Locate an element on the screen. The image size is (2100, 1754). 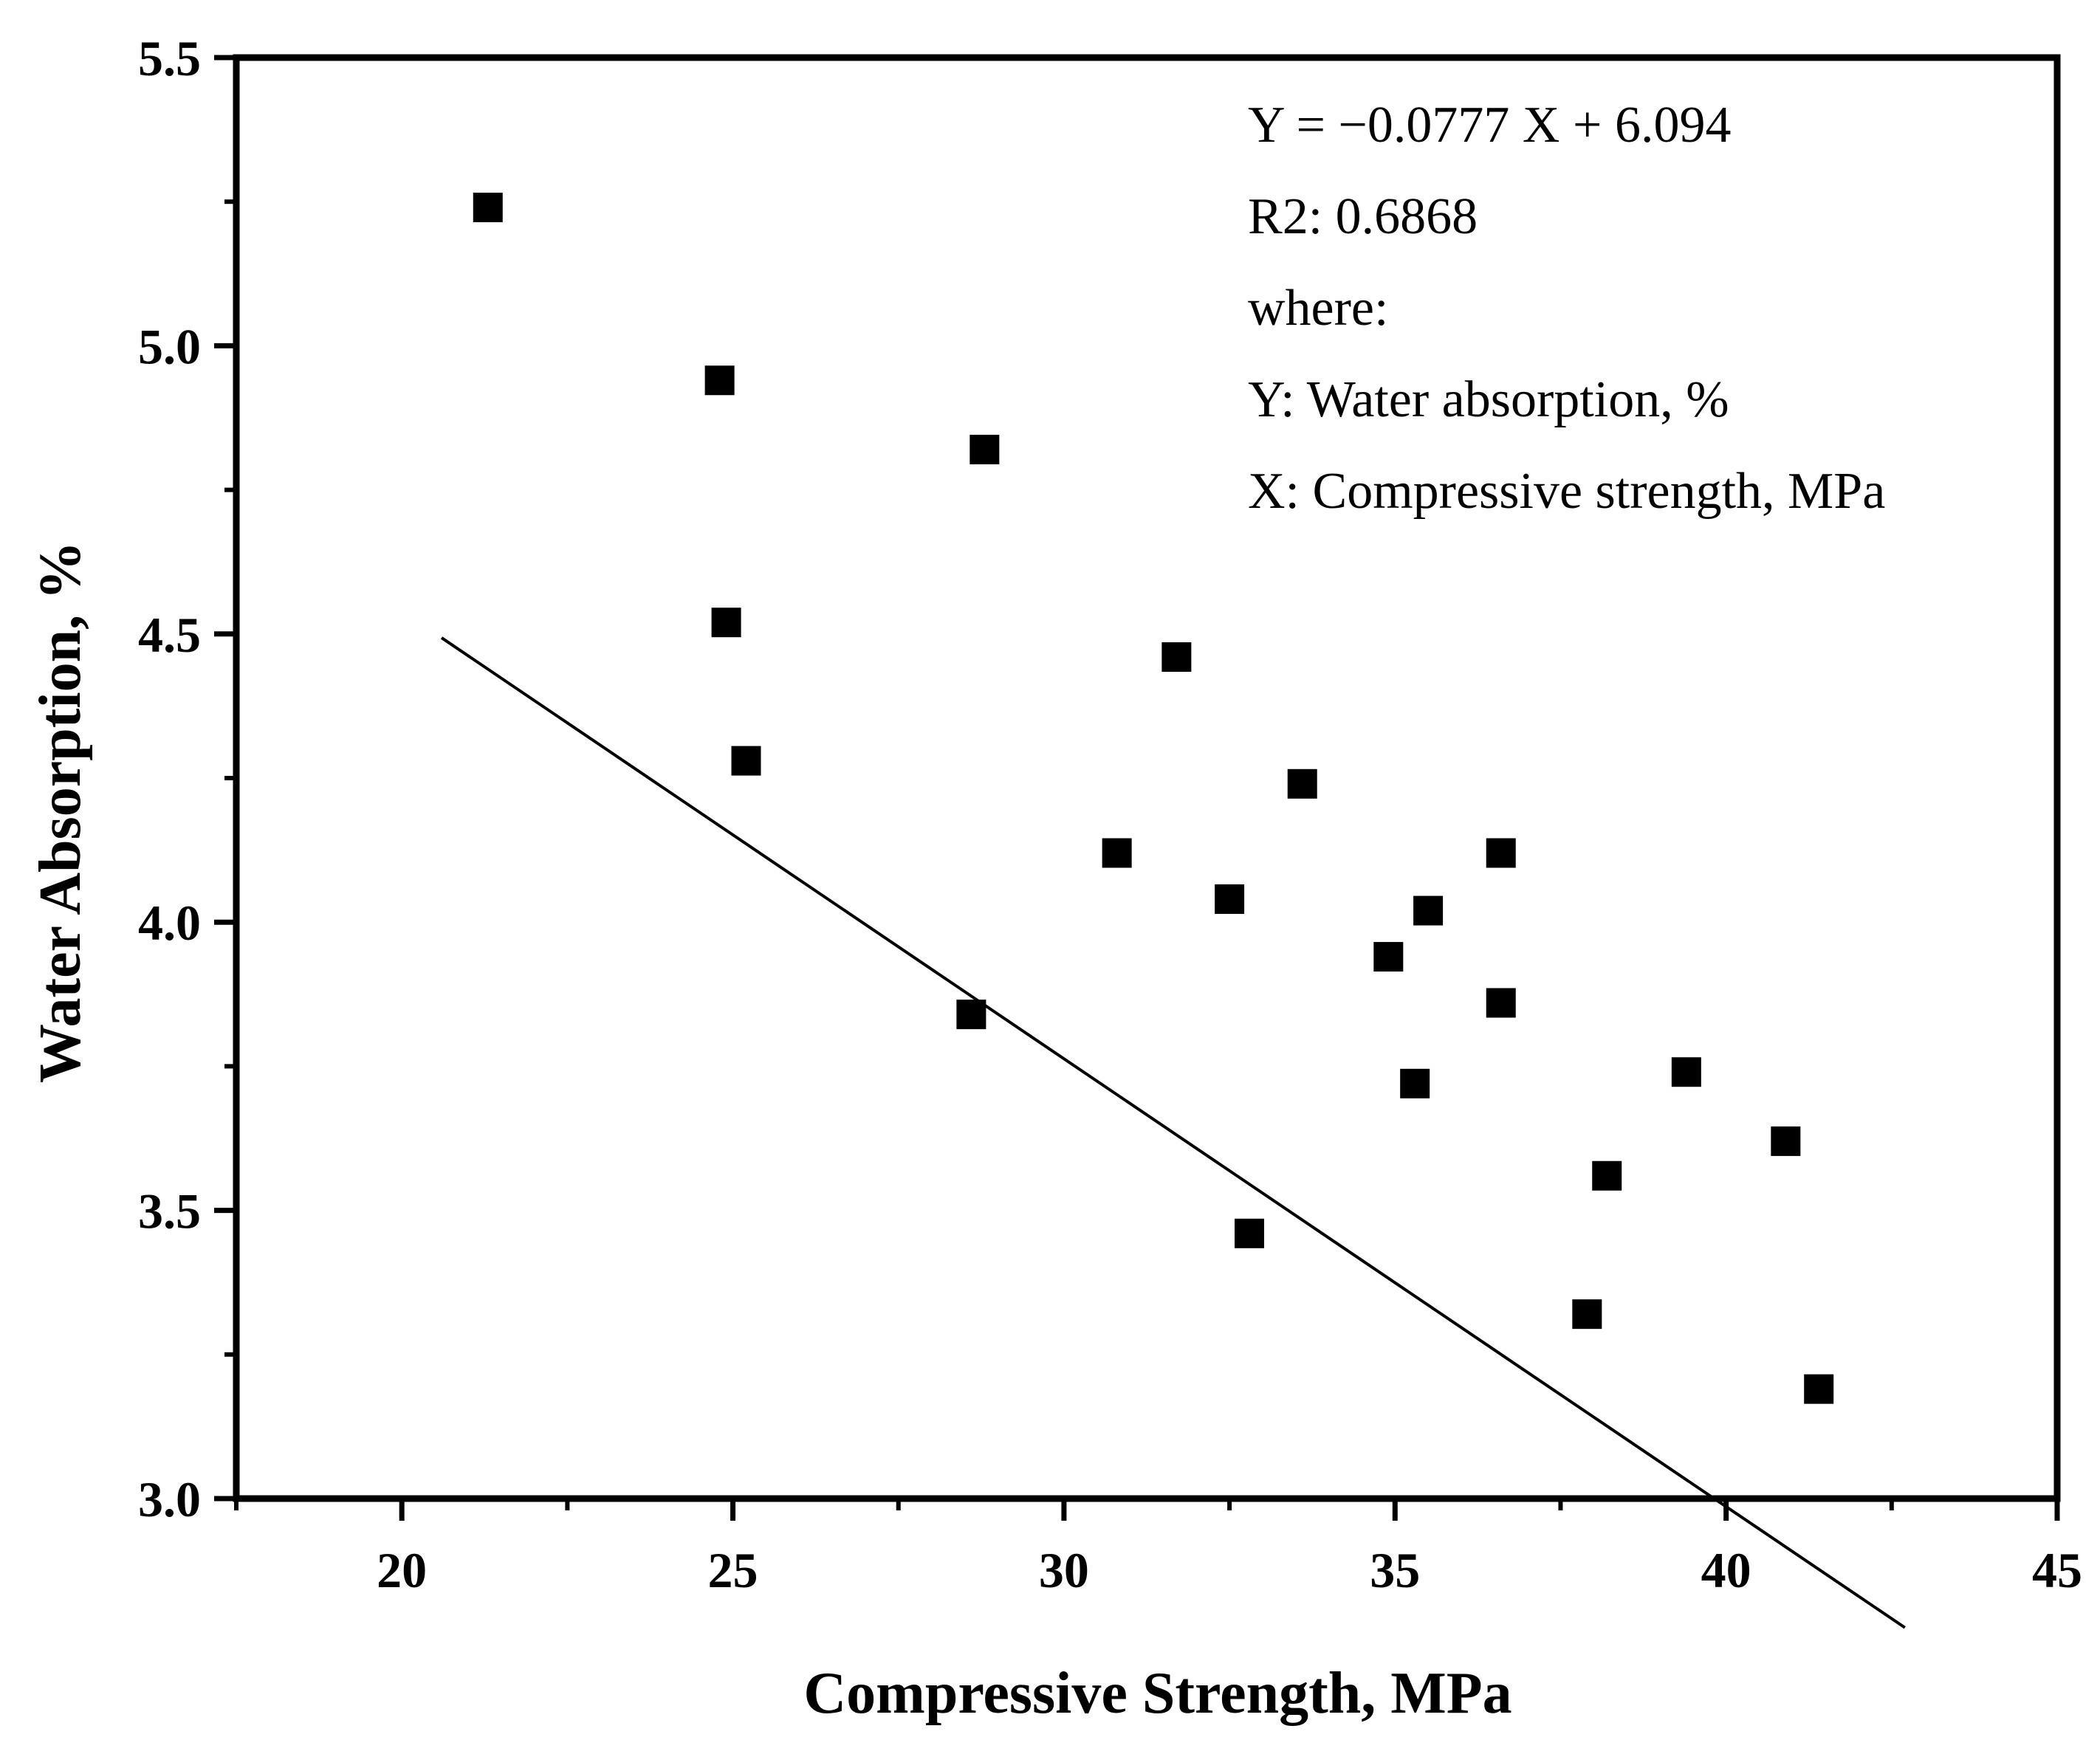
y-tick-label: 3.0 is located at coordinates (169, 1499).